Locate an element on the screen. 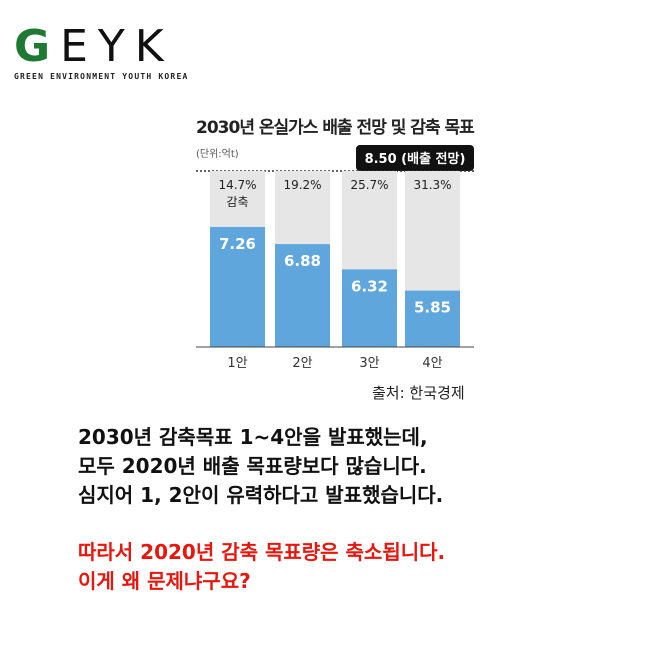 The width and height of the screenshot is (660, 660). text-line: 따라서 2020년 감축 목표량은 축소됩니다. is located at coordinates (262, 552).